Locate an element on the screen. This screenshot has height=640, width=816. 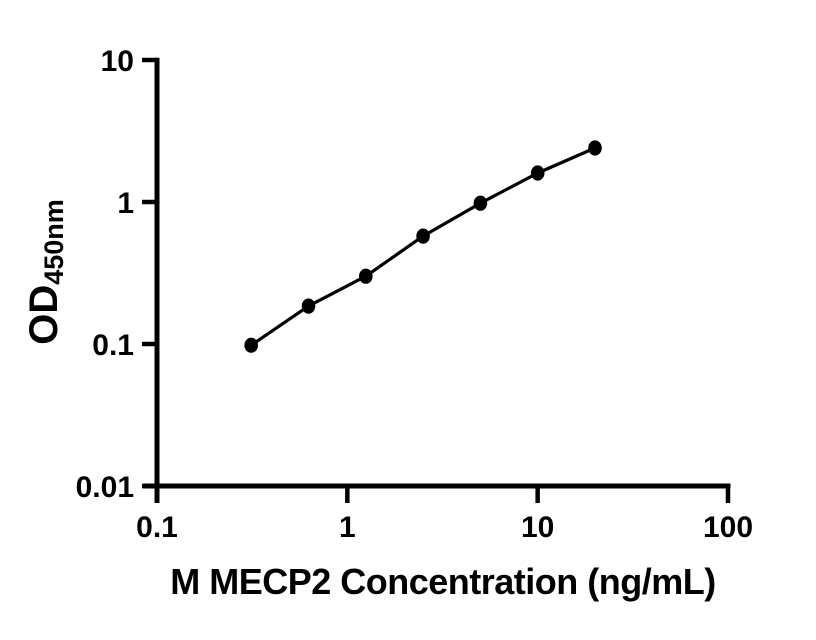
y-tick-label: 0.01 is located at coordinates (105, 487).